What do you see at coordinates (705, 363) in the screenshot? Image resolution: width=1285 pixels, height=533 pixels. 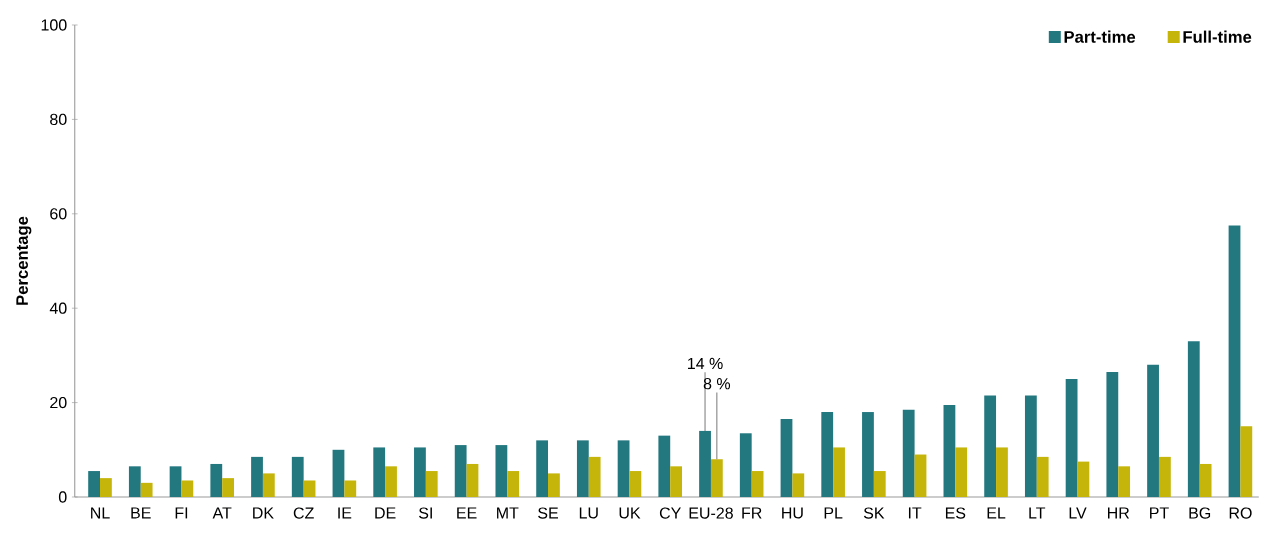 I see `data-label: 14 %` at bounding box center [705, 363].